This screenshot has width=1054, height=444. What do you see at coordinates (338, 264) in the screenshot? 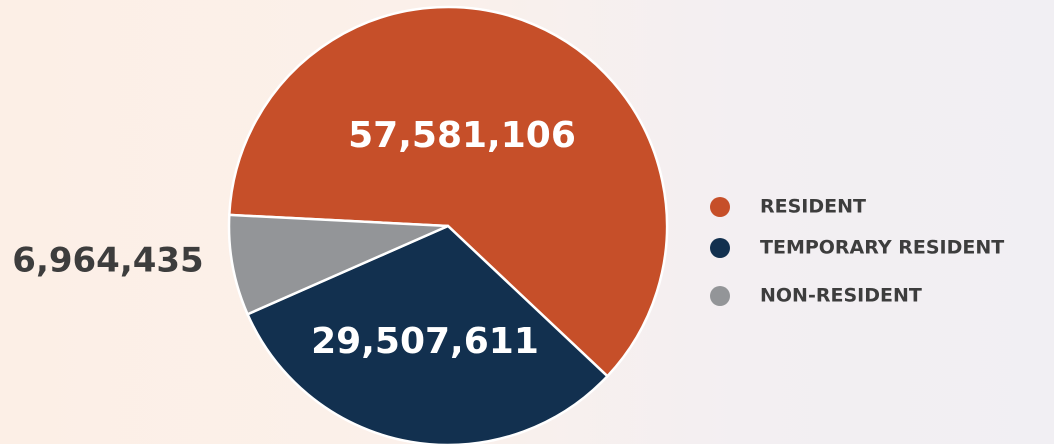
I see `pie-slice` at bounding box center [338, 264].